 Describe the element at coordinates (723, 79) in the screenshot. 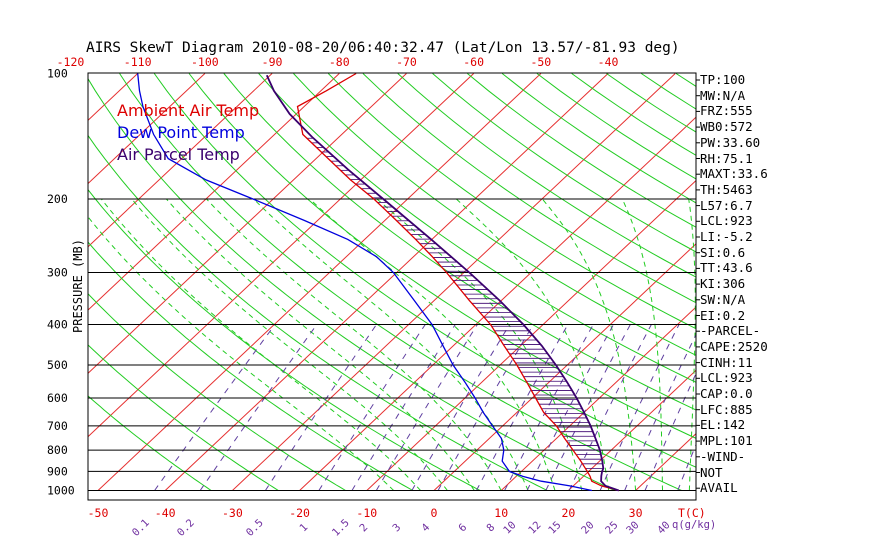

I see `index-line: TP:100` at that location.